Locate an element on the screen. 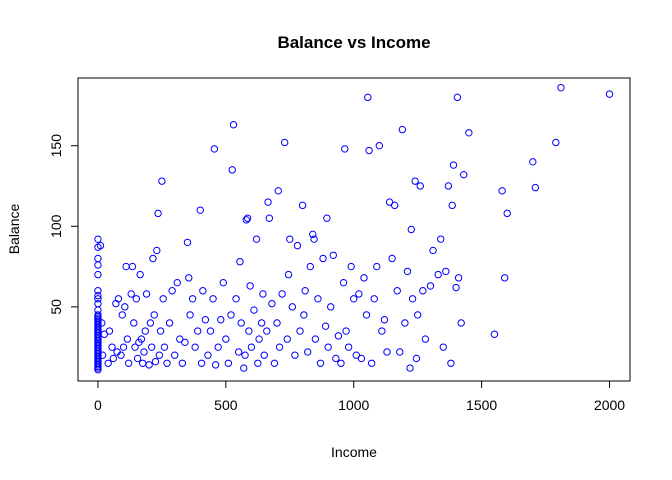  x-axis: 0 500 1000 1500 2000 is located at coordinates (359, 396).